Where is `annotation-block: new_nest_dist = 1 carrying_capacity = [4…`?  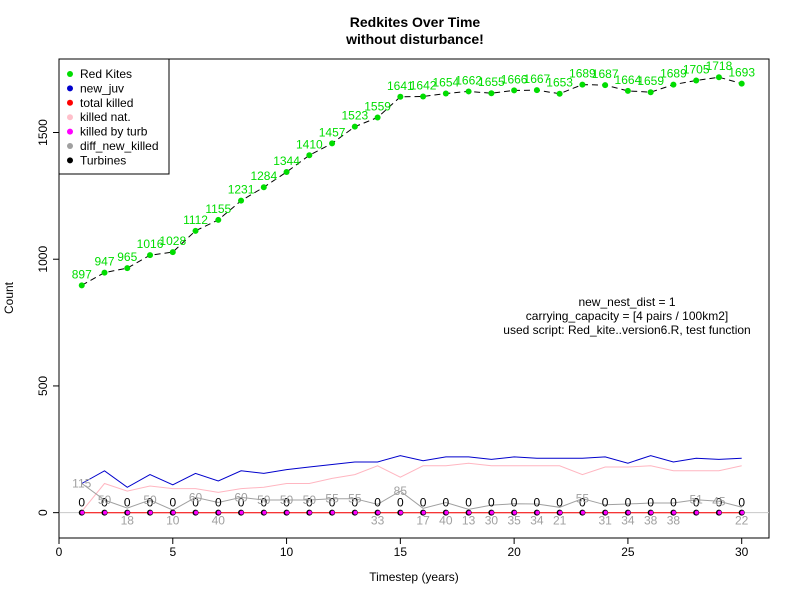 annotation-block: new_nest_dist = 1 carrying_capacity = [4… is located at coordinates (626, 316).